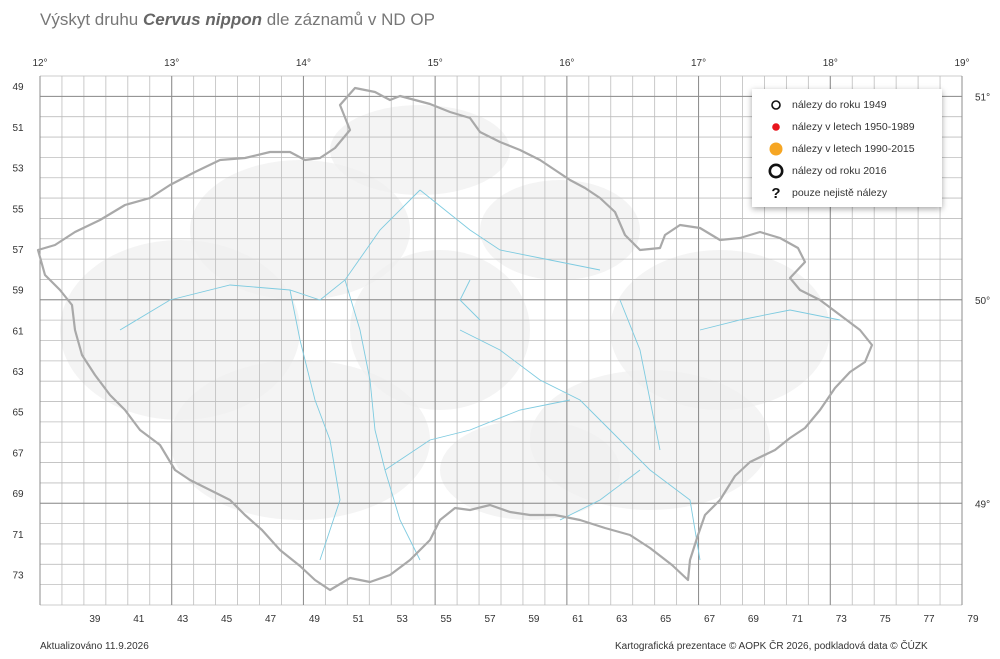 The width and height of the screenshot is (1000, 659). What do you see at coordinates (982, 97) in the screenshot?
I see `latitude-label: 51°` at bounding box center [982, 97].